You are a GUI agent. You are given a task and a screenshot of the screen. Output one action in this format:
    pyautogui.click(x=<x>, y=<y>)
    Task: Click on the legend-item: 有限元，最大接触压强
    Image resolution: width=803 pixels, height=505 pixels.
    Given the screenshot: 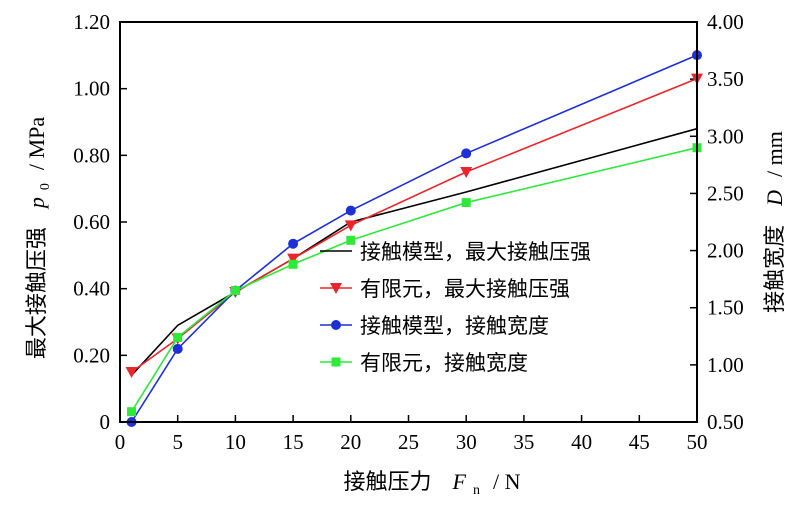 What is the action you would take?
    pyautogui.click(x=445, y=289)
    